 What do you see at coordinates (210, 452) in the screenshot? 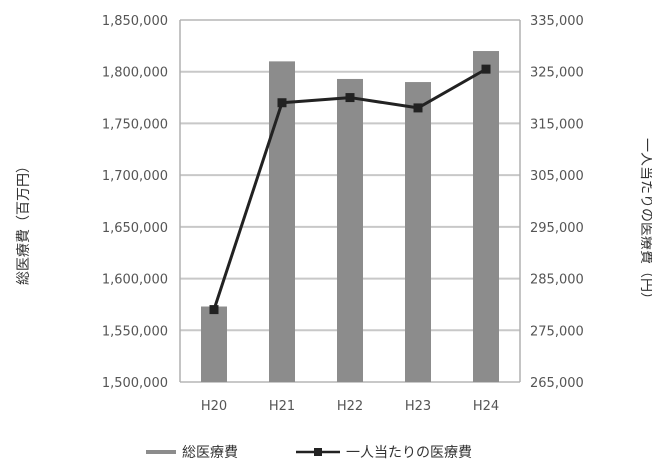
I see `legend-bar-label: 総医療費` at bounding box center [210, 452].